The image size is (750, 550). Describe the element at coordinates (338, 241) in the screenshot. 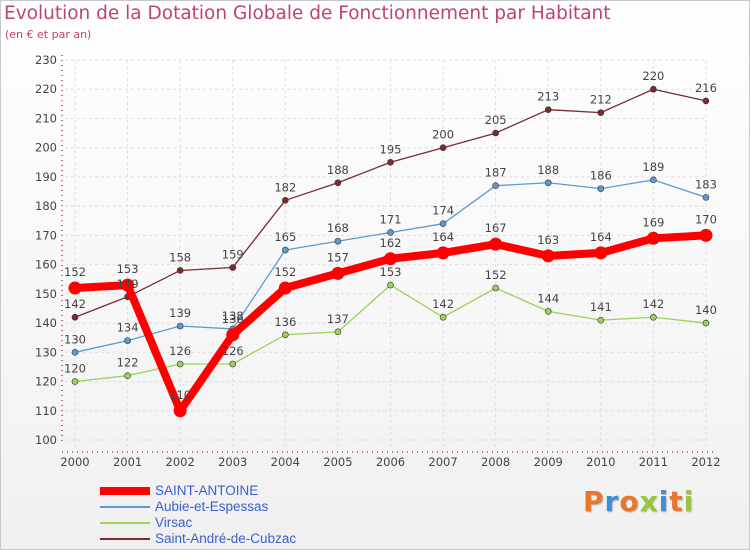

I see `point-aubie-et-espessas-2005` at that location.